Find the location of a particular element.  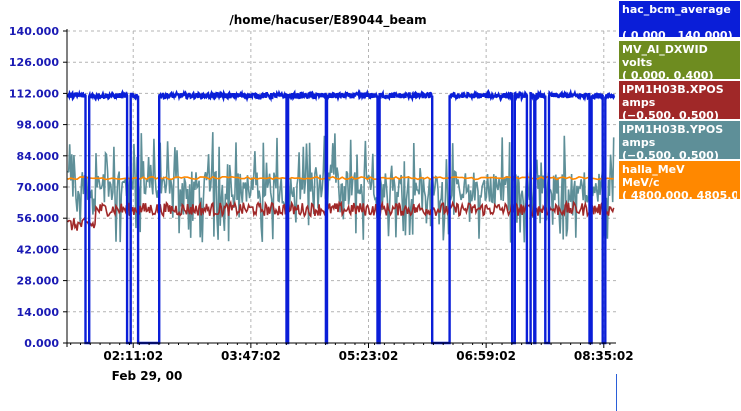

legend-hac-bcm-average: hac_bcm_average ( 0.000 , 140.000) is located at coordinates (679, 21).